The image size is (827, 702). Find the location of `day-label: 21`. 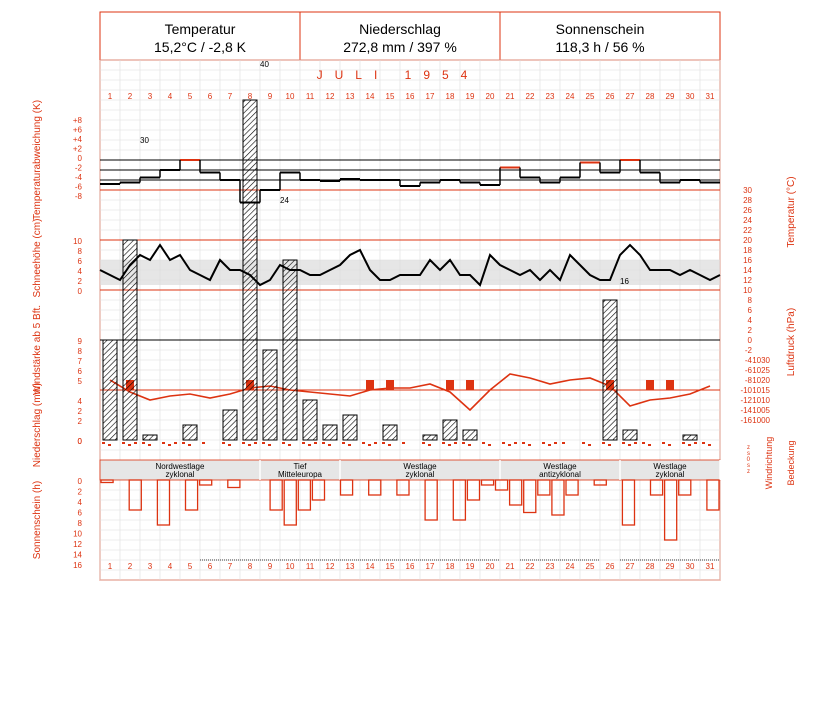

day-label: 21 is located at coordinates (510, 96).